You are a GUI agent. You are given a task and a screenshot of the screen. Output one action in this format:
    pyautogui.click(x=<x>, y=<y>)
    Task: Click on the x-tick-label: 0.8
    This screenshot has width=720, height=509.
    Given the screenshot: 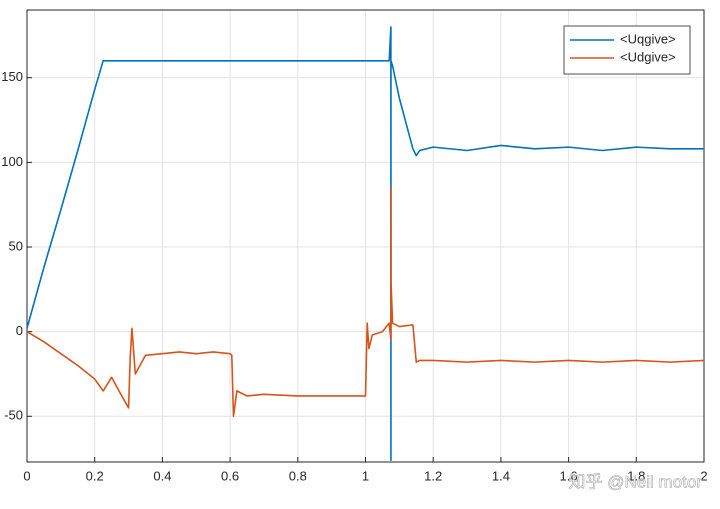 What is the action you would take?
    pyautogui.click(x=298, y=475)
    